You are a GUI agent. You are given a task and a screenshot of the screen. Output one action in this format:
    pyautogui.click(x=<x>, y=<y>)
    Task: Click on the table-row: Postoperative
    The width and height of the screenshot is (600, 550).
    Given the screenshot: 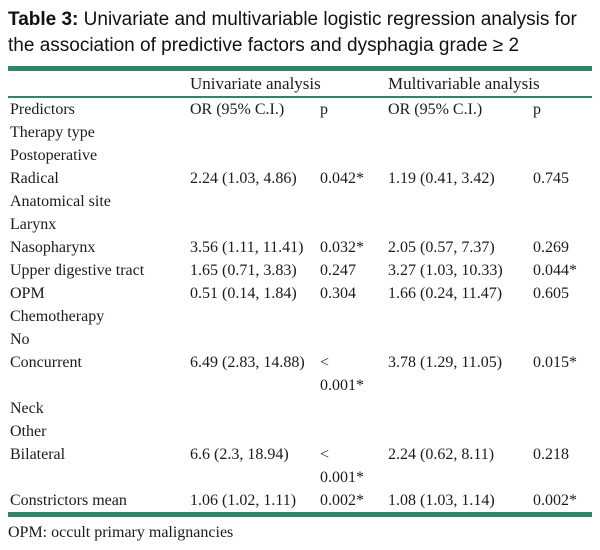 What is the action you would take?
    pyautogui.click(x=300, y=155)
    